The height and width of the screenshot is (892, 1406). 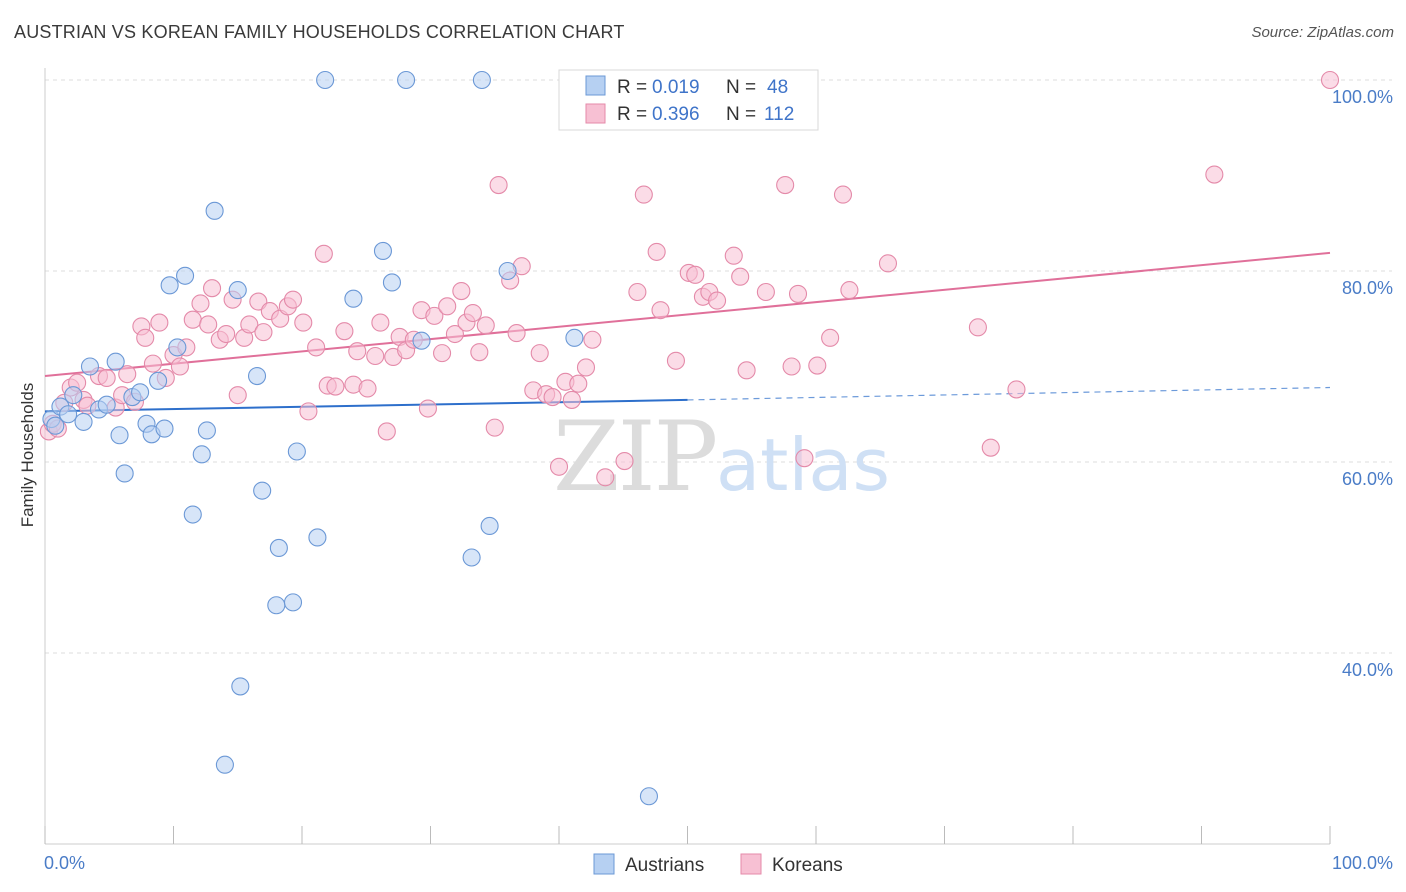 I want to click on legend-top: R = 0.019 N = 48 R = 0.396 N = 112, so click(x=688, y=100).